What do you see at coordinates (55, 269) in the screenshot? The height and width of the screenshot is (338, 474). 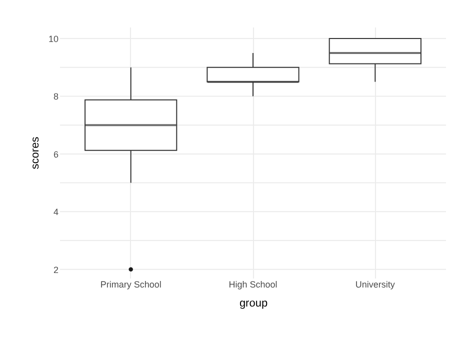 I see `y-tick-label: 2` at bounding box center [55, 269].